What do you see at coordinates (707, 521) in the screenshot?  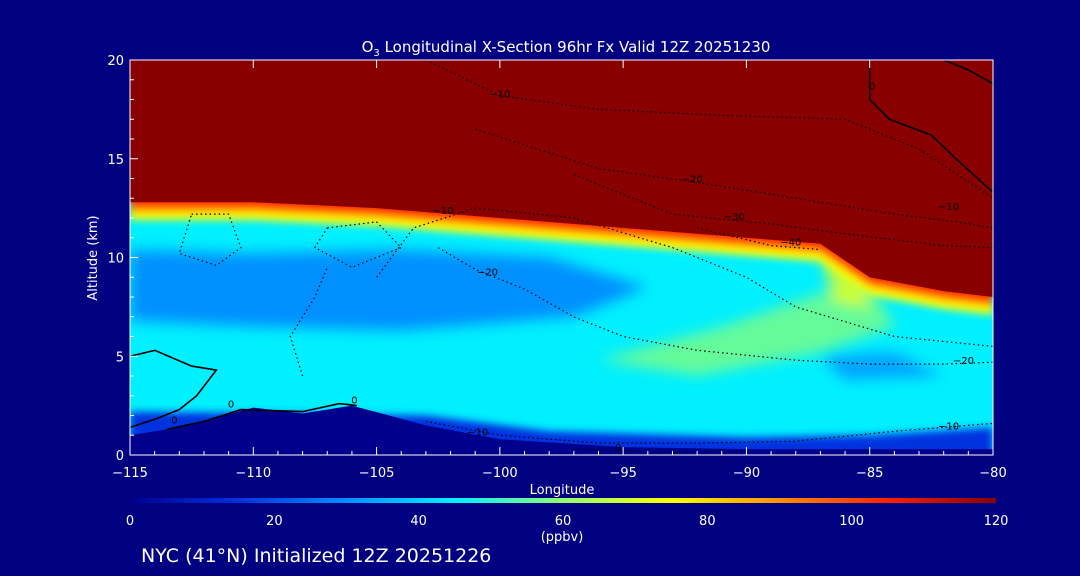 I see `colorbar-tick-label: 80` at bounding box center [707, 521].